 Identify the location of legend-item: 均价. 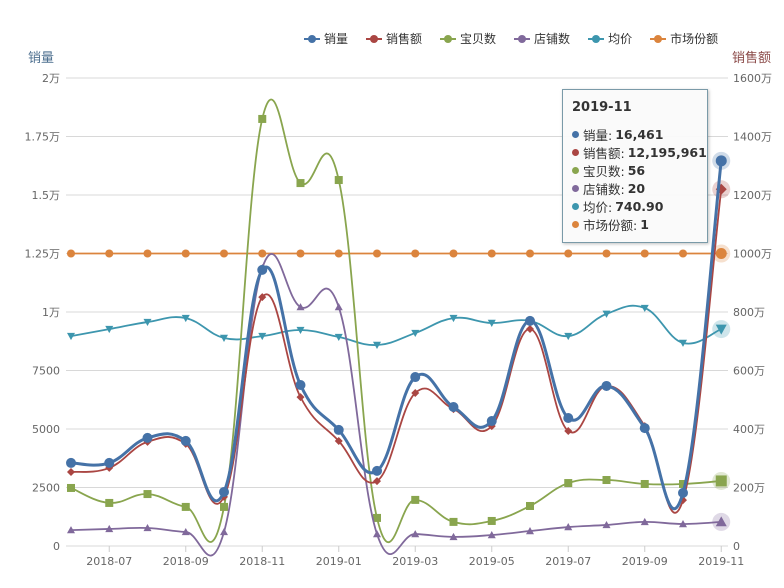
(610, 38).